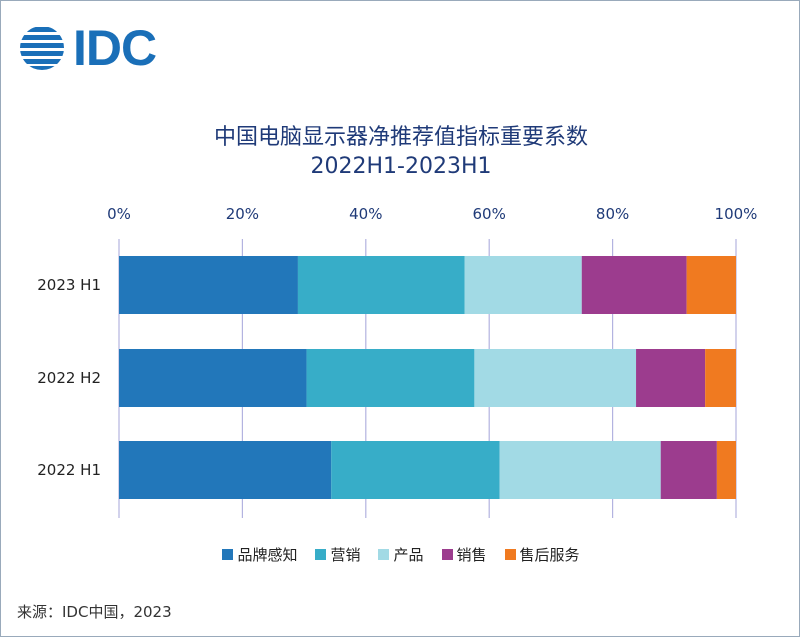 The width and height of the screenshot is (800, 637). Describe the element at coordinates (115, 48) in the screenshot. I see `logo-text: IDC` at that location.